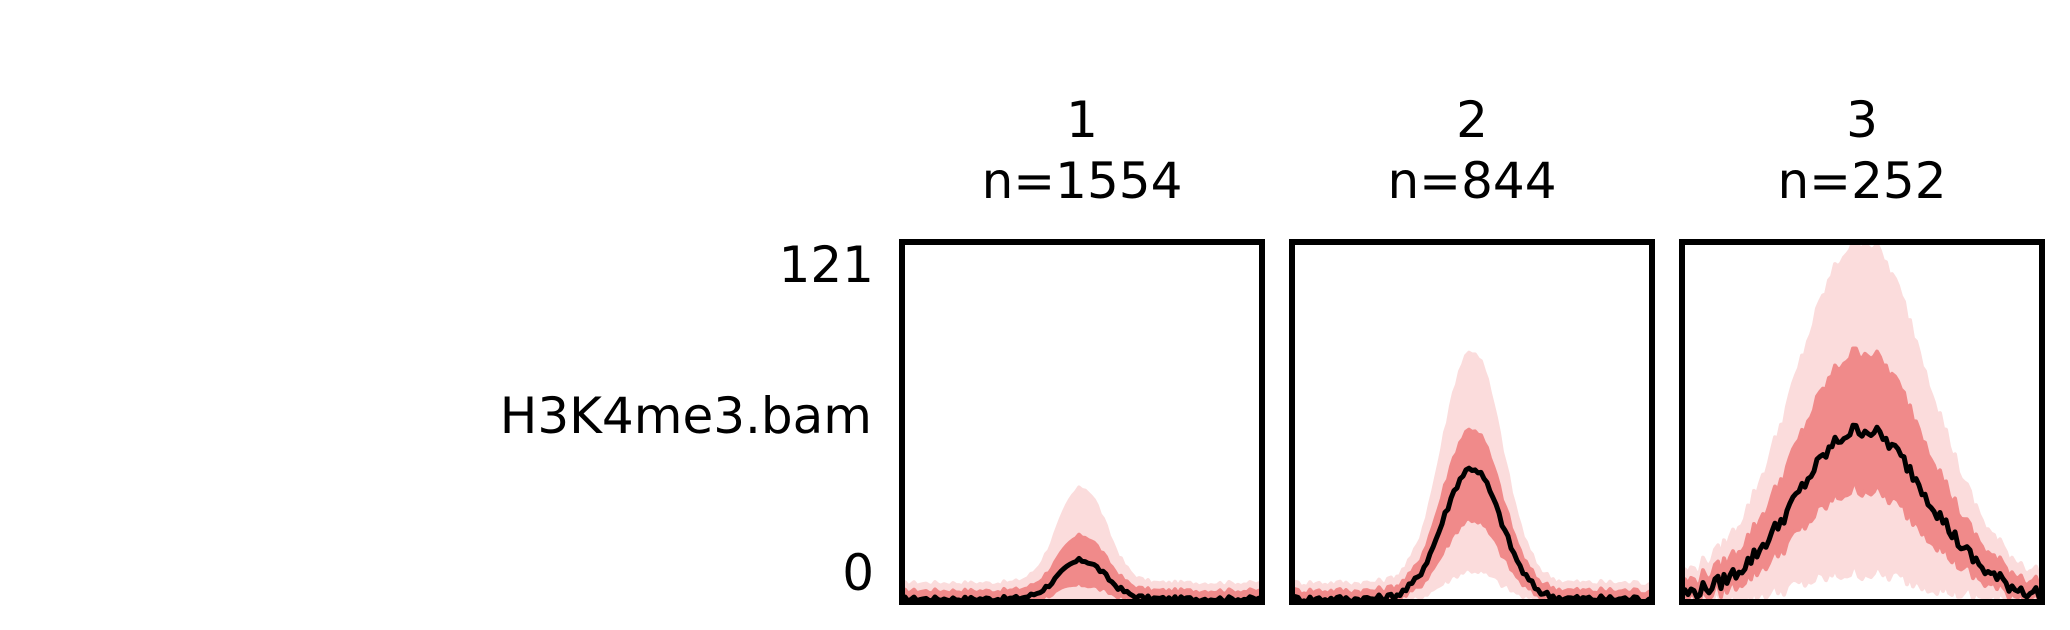  I want to click on panel-count-2: n=844, so click(1471, 181).